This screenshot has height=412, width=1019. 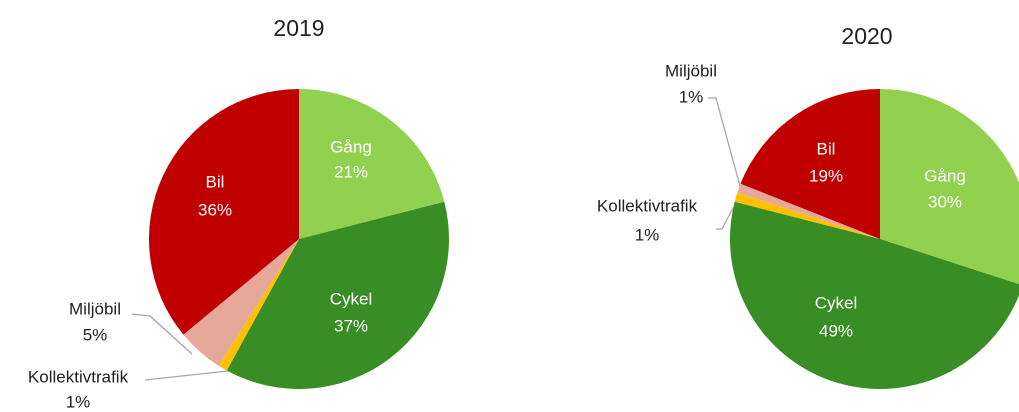 What do you see at coordinates (866, 36) in the screenshot?
I see `chart-title: 2020` at bounding box center [866, 36].